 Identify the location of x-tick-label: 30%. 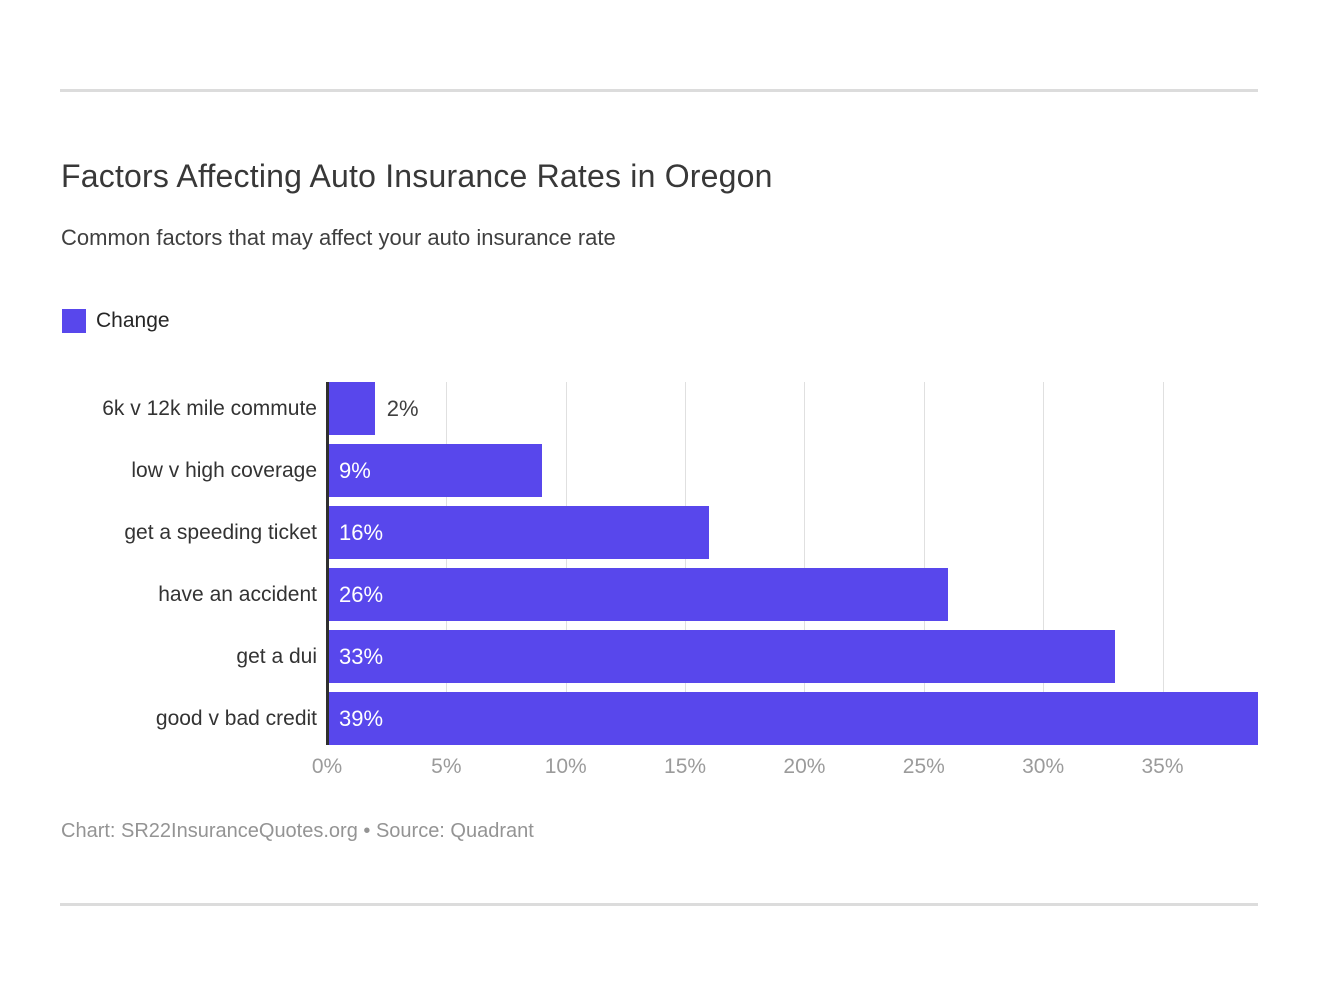
(1043, 766).